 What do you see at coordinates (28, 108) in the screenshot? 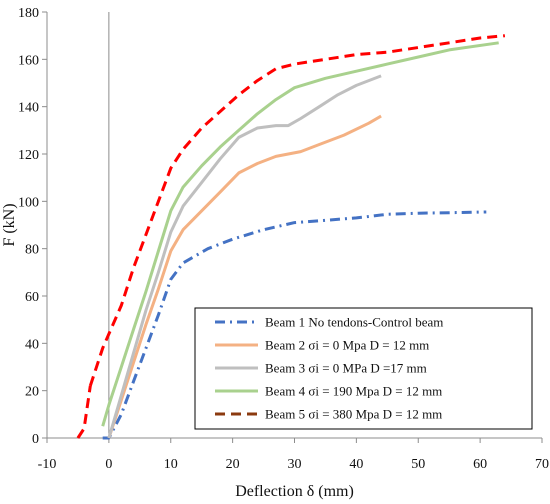
I see `y-tick-label: 140` at bounding box center [28, 108].